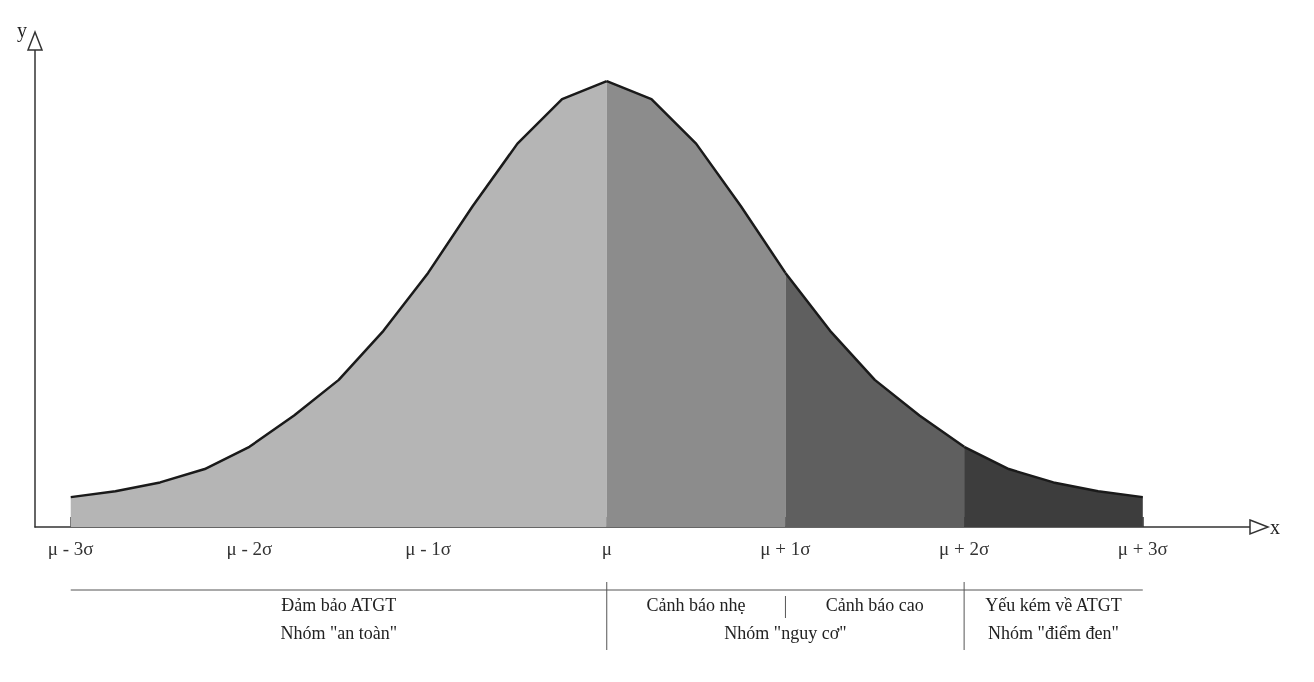 The width and height of the screenshot is (1314, 682). Describe the element at coordinates (785, 548) in the screenshot. I see `x-tick-label: μ + 1σ` at that location.